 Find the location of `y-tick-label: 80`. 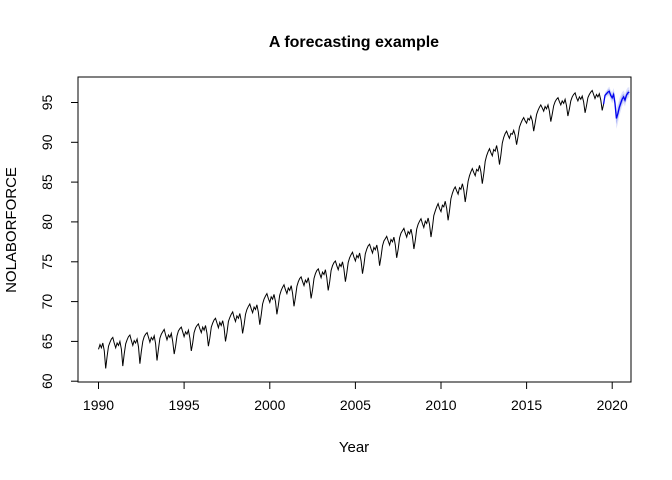

y-tick-label: 80 is located at coordinates (47, 222).